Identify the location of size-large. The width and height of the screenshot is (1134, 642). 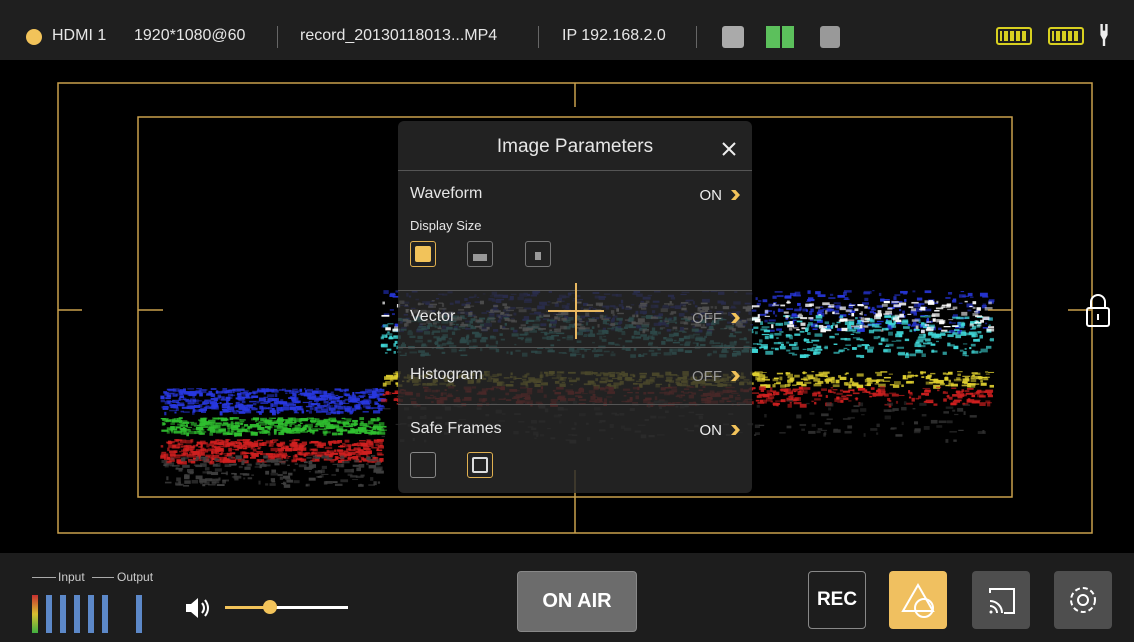
(423, 254).